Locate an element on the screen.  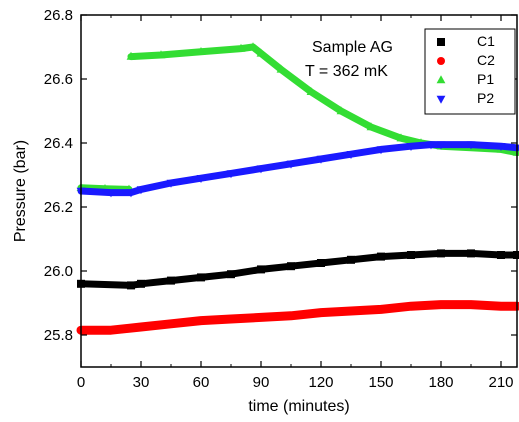
annotation-sample: Sample AG is located at coordinates (352, 47).